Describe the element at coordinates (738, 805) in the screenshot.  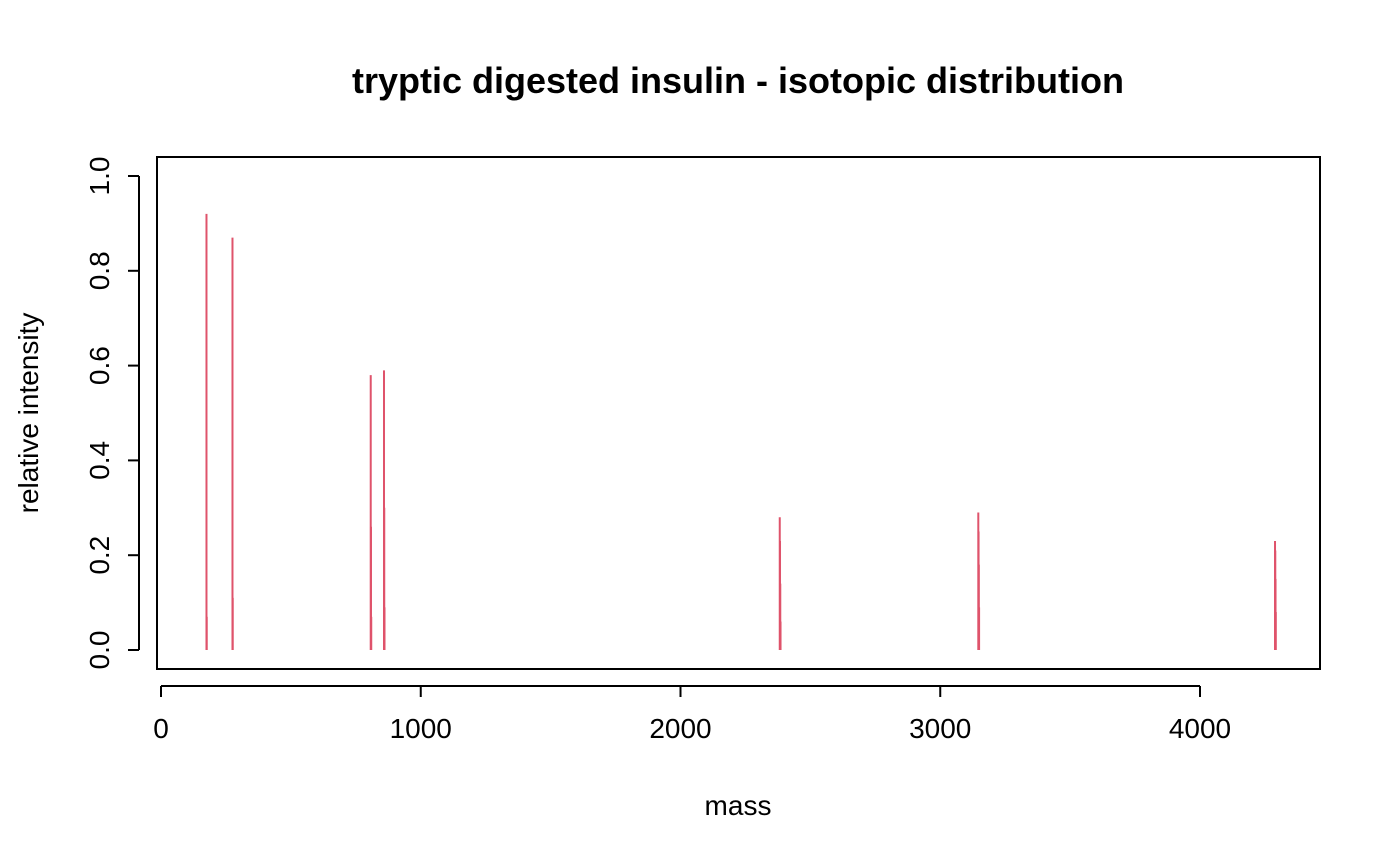
I see `x-axis-label: mass` at that location.